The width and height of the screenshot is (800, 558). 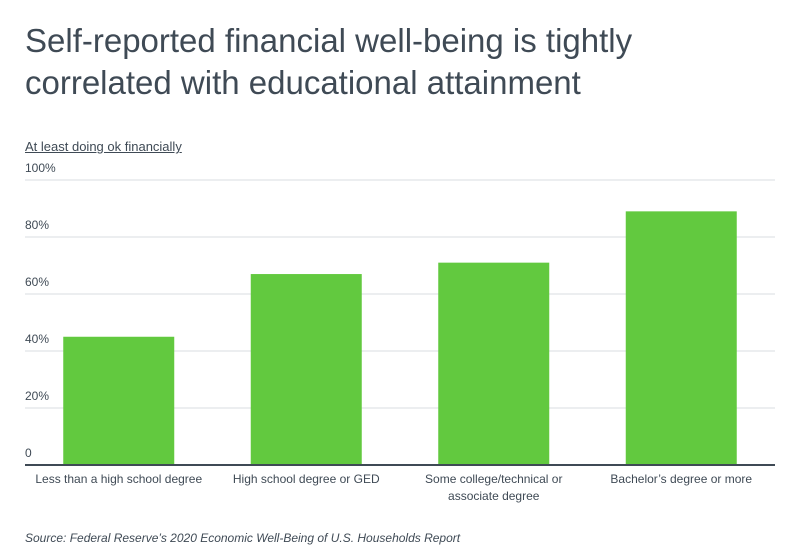 I want to click on x-tick-label: Some college/technical or, so click(x=493, y=479).